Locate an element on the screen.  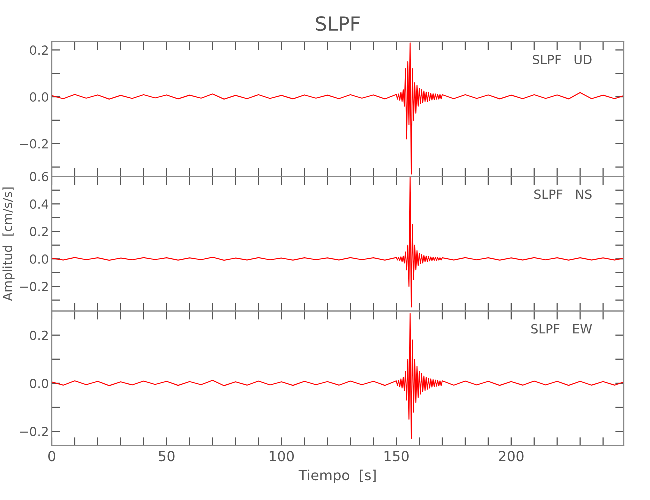
y-tick-label: 0.6 is located at coordinates (39, 177).